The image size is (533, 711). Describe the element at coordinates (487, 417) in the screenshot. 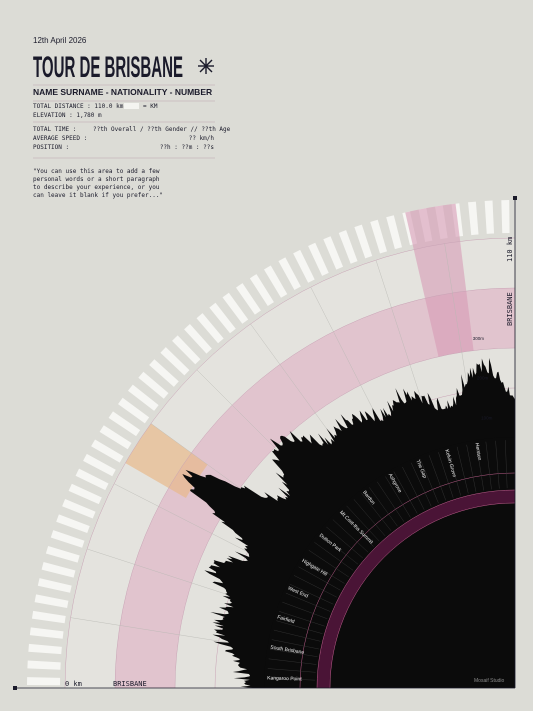

I see `elevation-tick: 100m` at that location.